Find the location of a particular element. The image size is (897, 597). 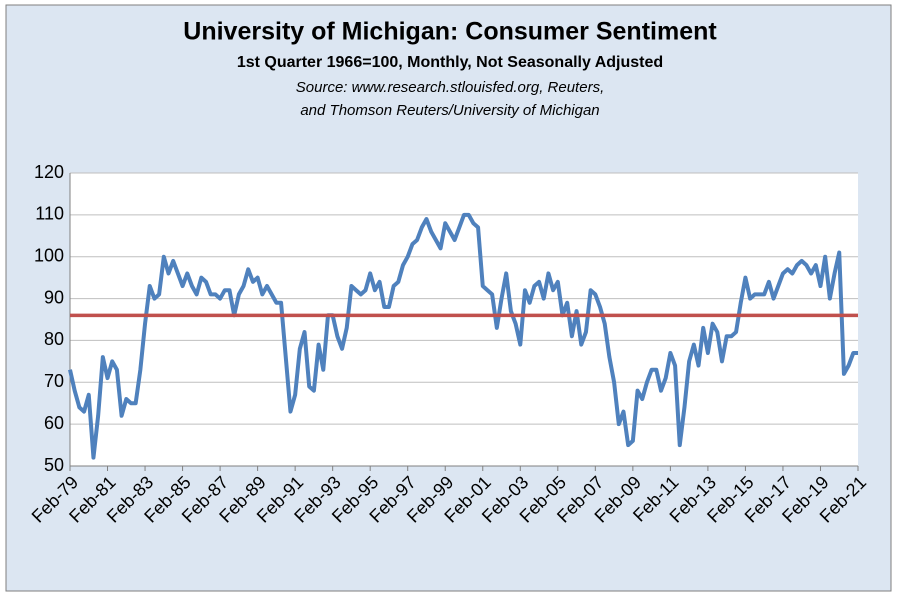

y-tick-label: 60 is located at coordinates (54, 423).